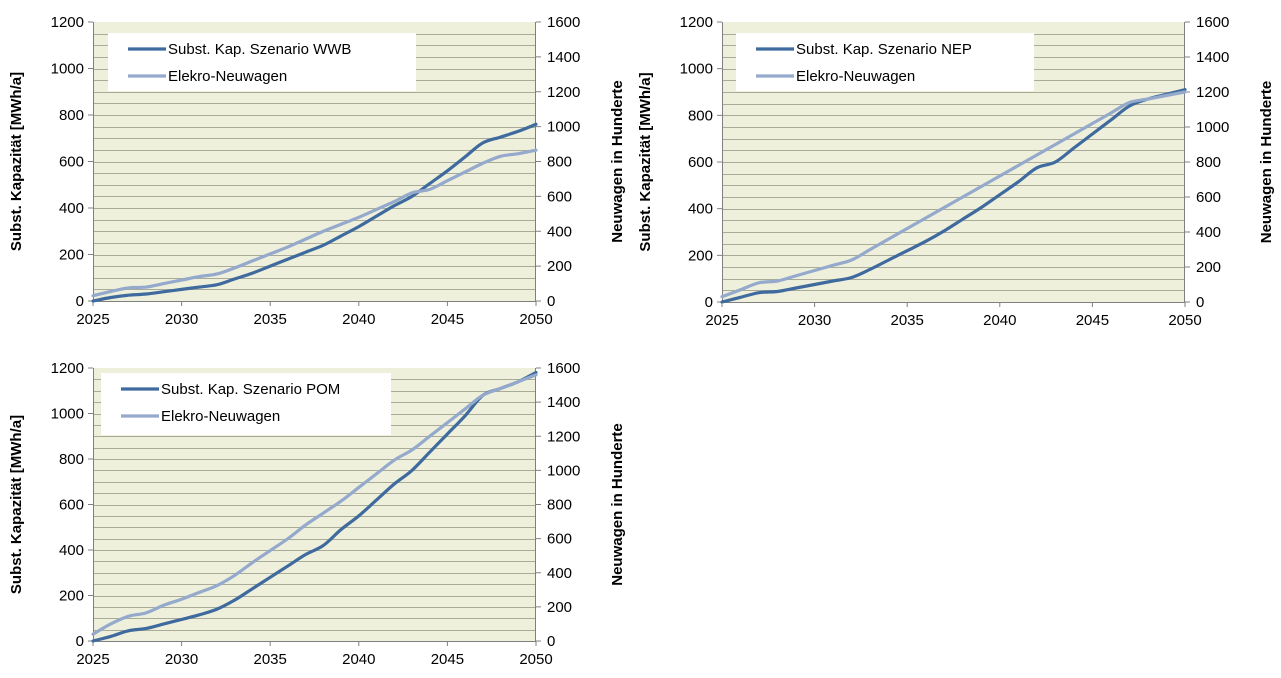 This screenshot has width=1281, height=678. I want to click on legend: Subst. Kap. Szenario POM Elekro-Neuwagen, so click(246, 404).